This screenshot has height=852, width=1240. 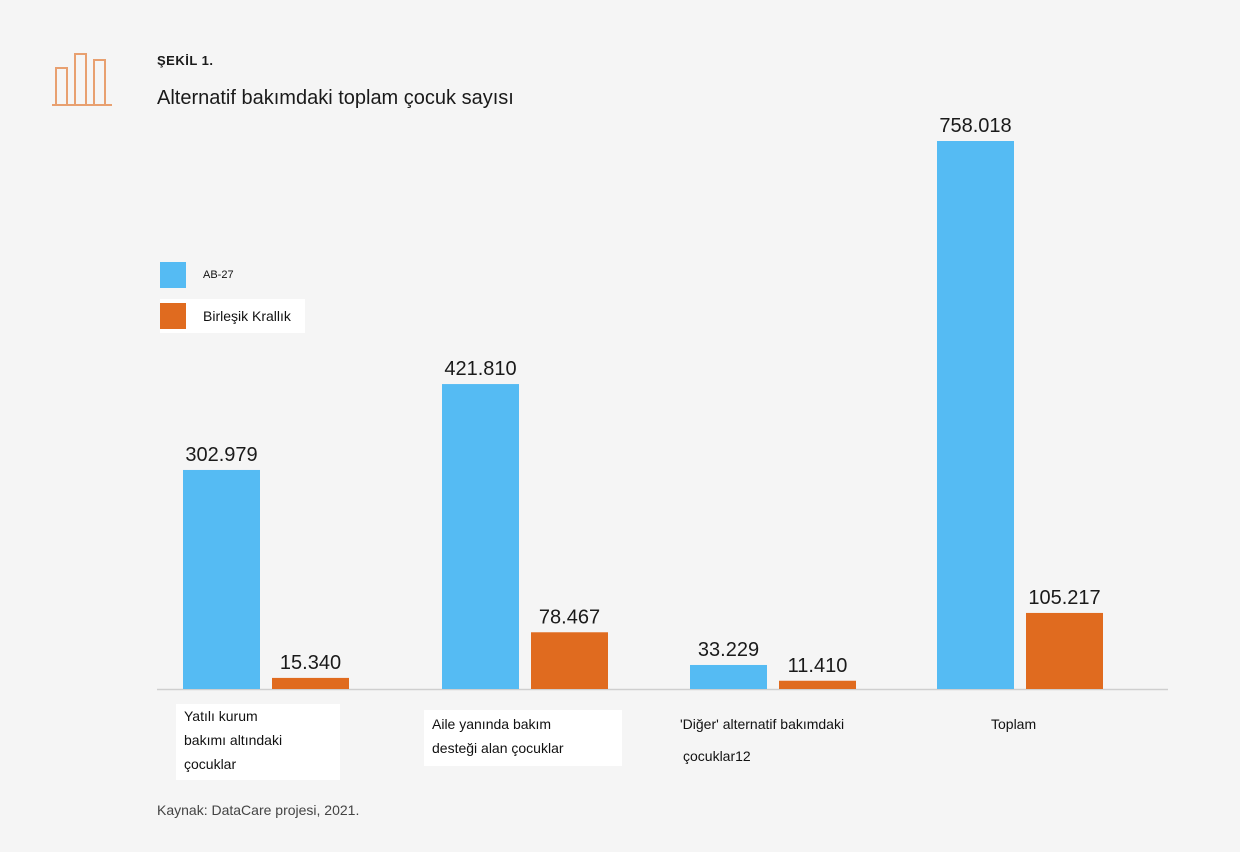 I want to click on category-label-residential: Yatılı kurum bakımı altındaki çocuklar, so click(x=258, y=742).